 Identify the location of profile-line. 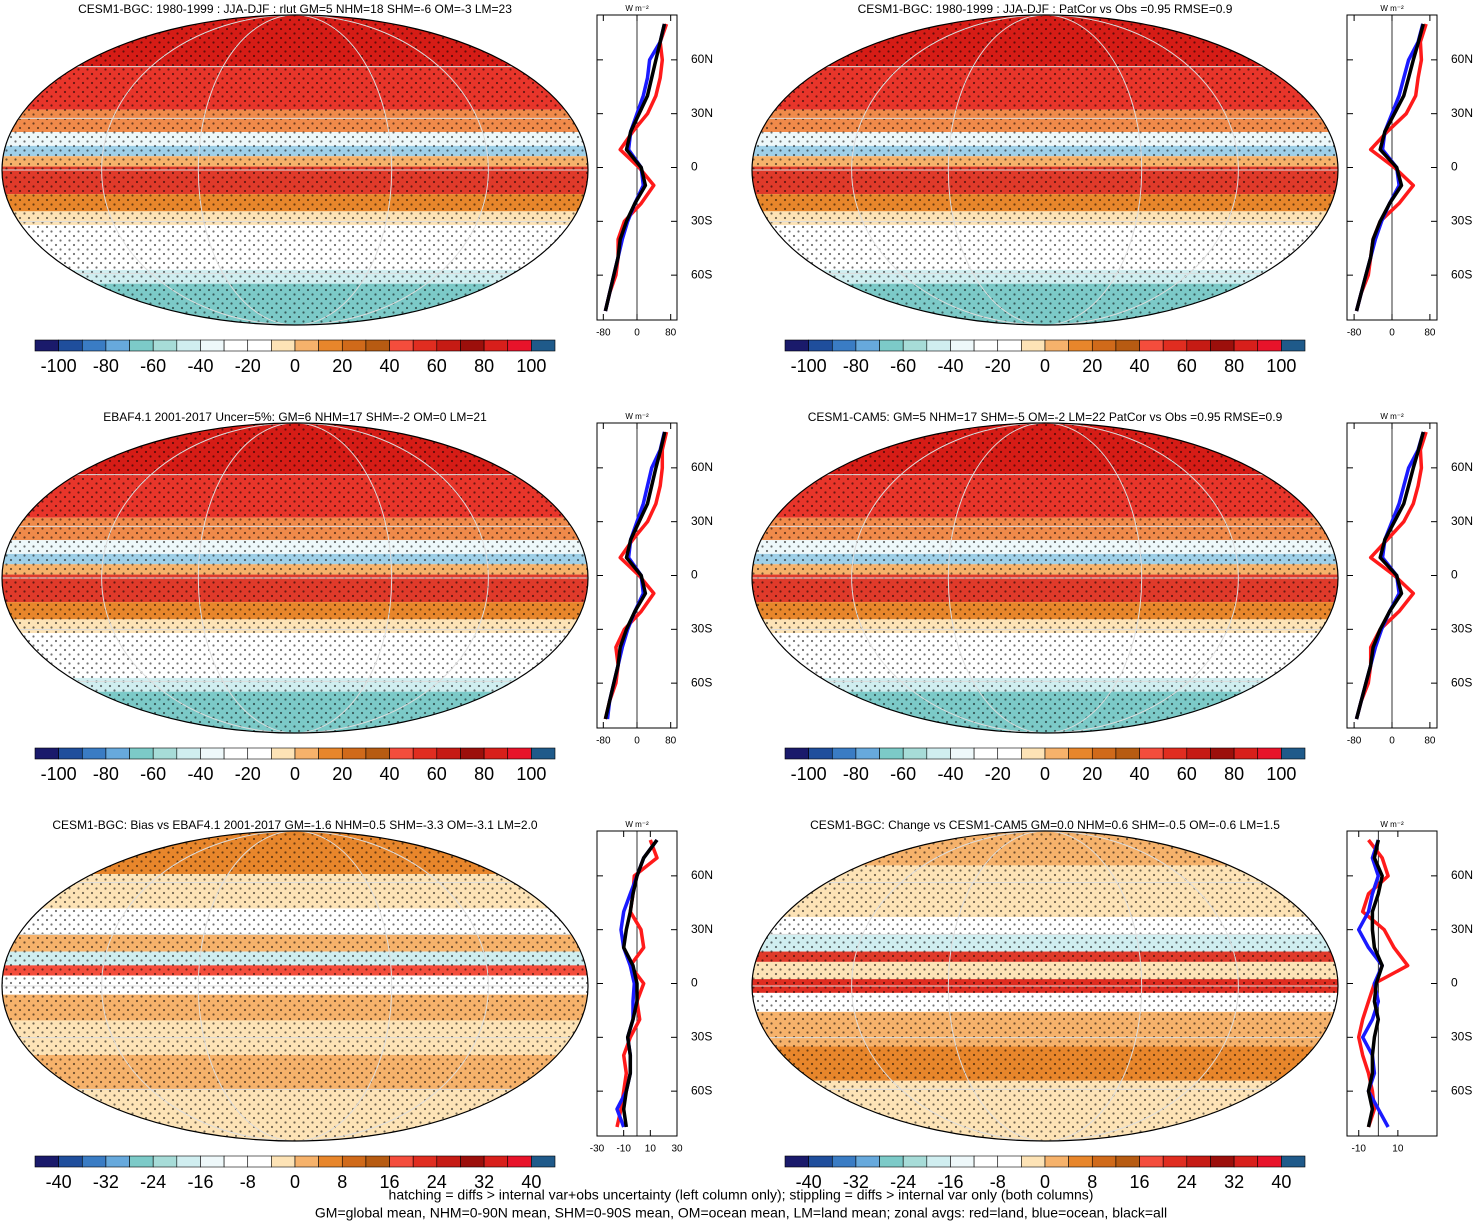
(635, 575).